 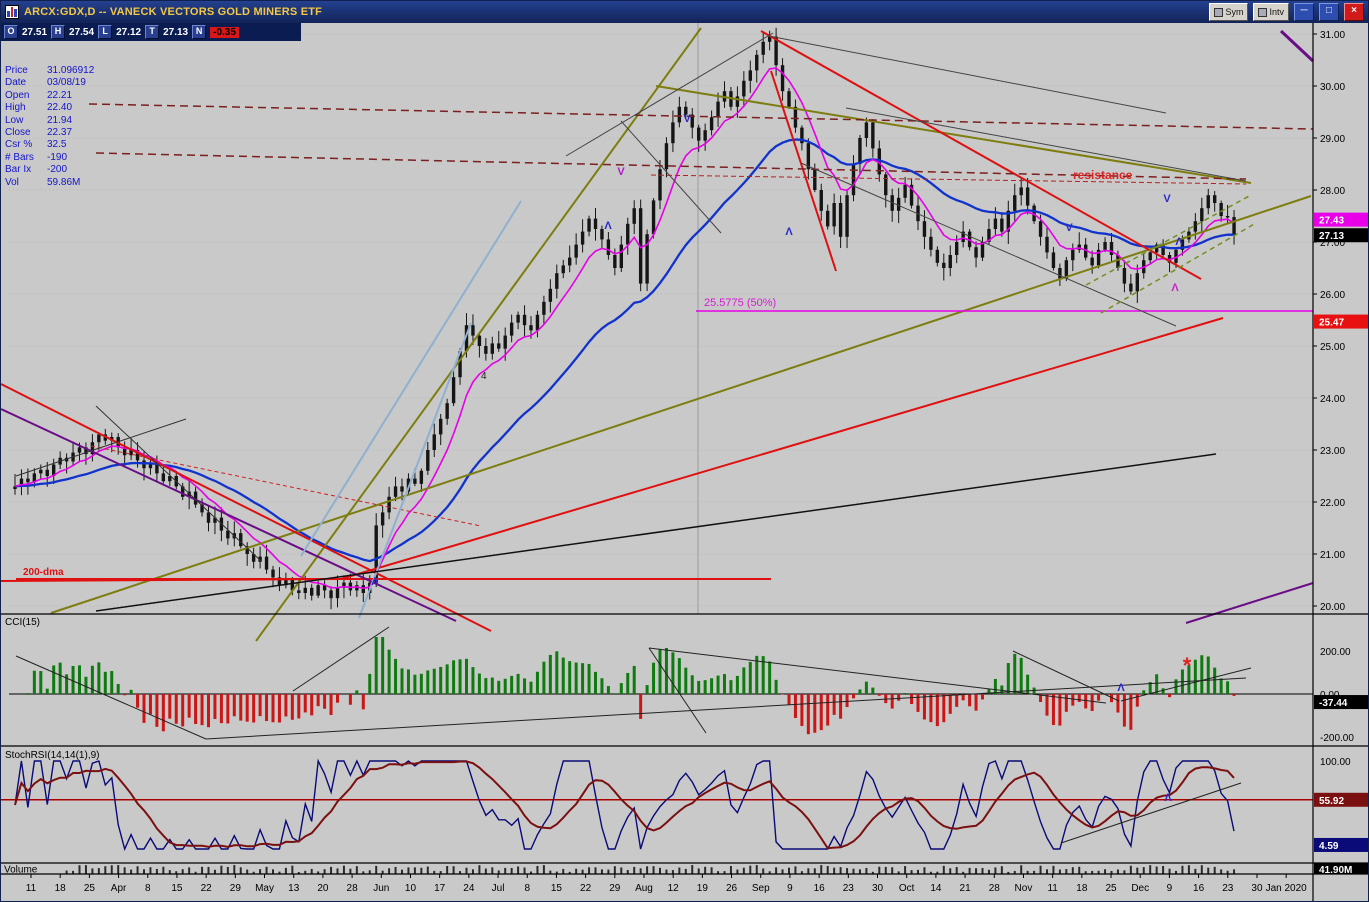 I want to click on svg-text: 21.00, so click(x=1332, y=555).